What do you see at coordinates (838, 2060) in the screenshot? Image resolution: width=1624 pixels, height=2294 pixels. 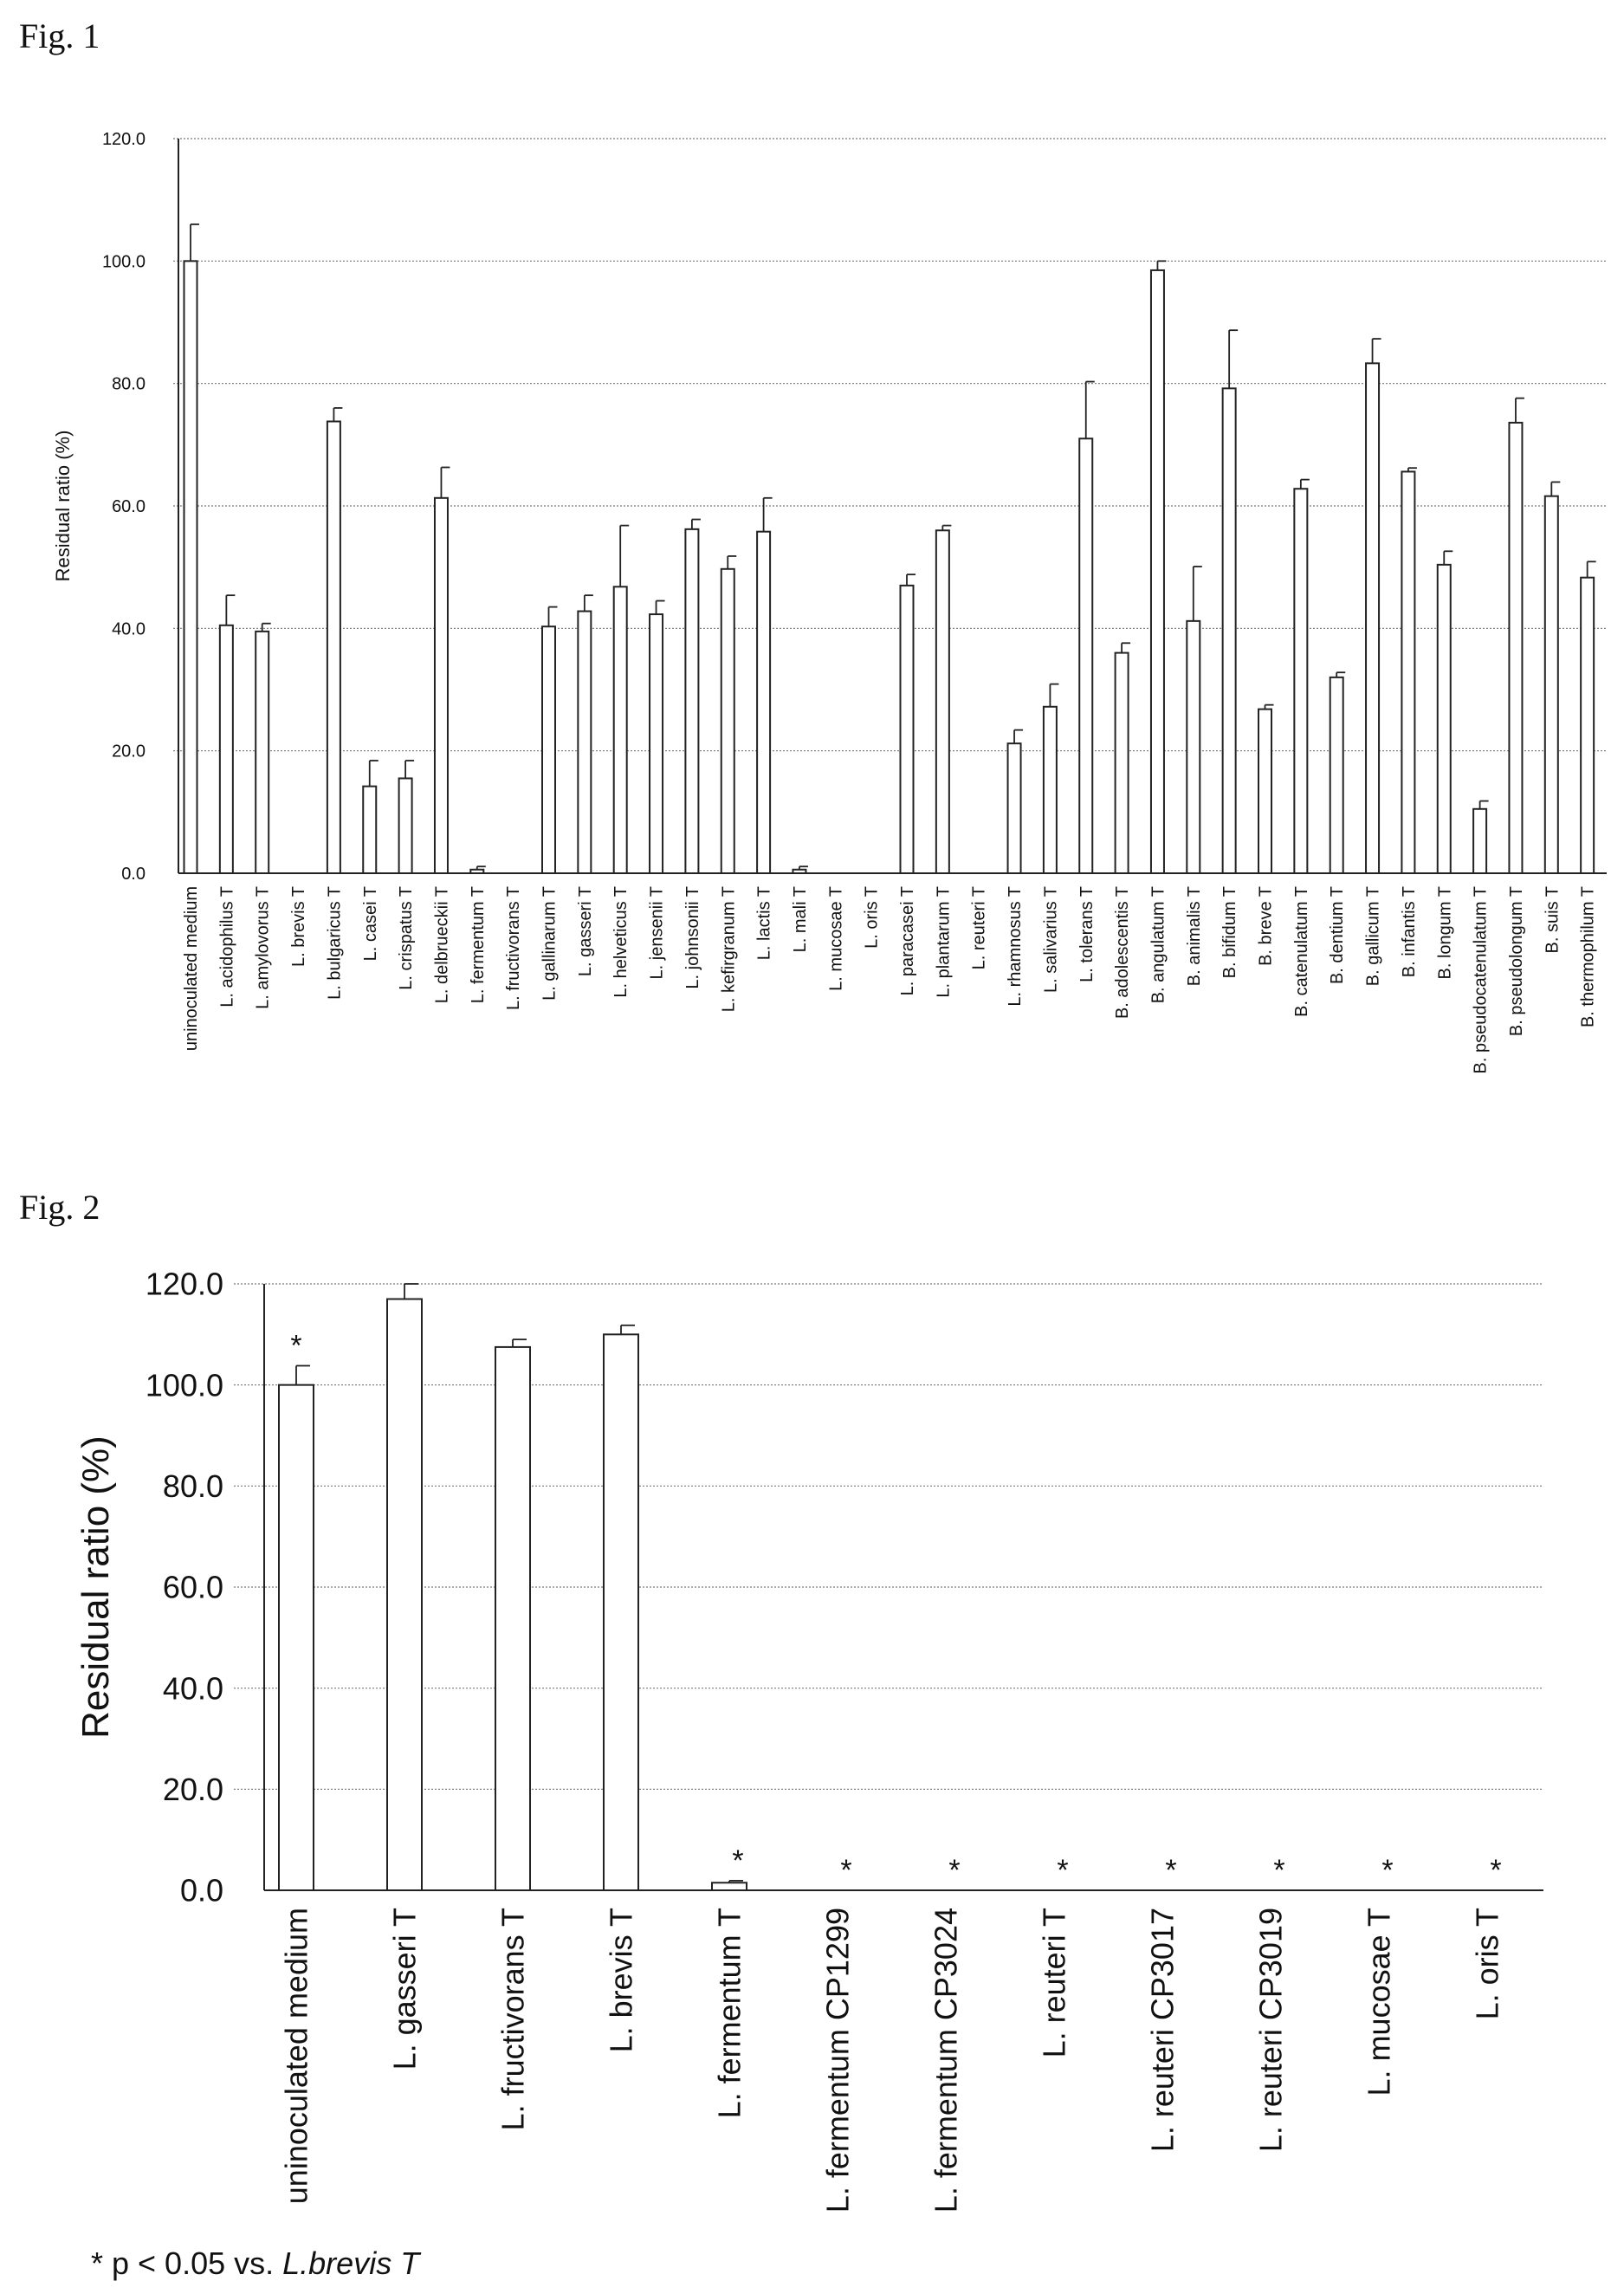 I see `x-tick-label: L. fermentum CP1299` at bounding box center [838, 2060].